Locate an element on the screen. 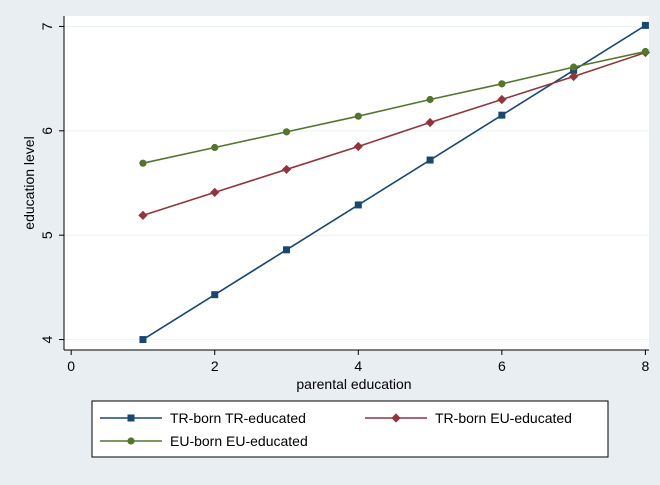 The image size is (660, 485). y-tick-label: 7 is located at coordinates (47, 26).